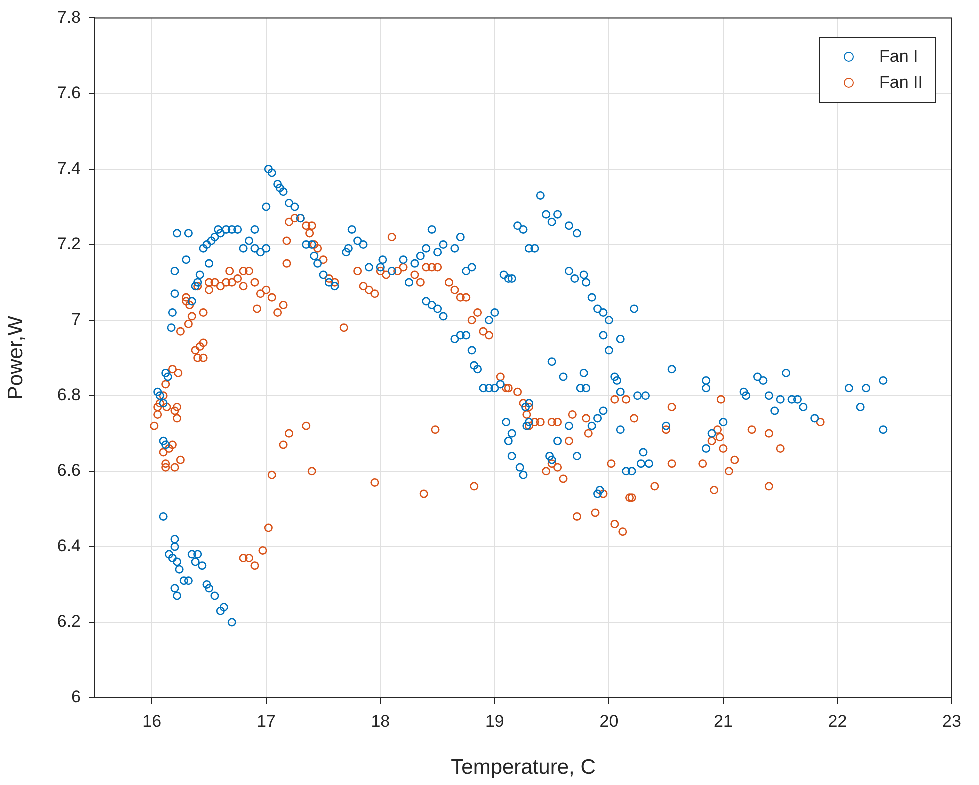  Describe the element at coordinates (152, 721) in the screenshot. I see `x-tick-label: 16` at that location.